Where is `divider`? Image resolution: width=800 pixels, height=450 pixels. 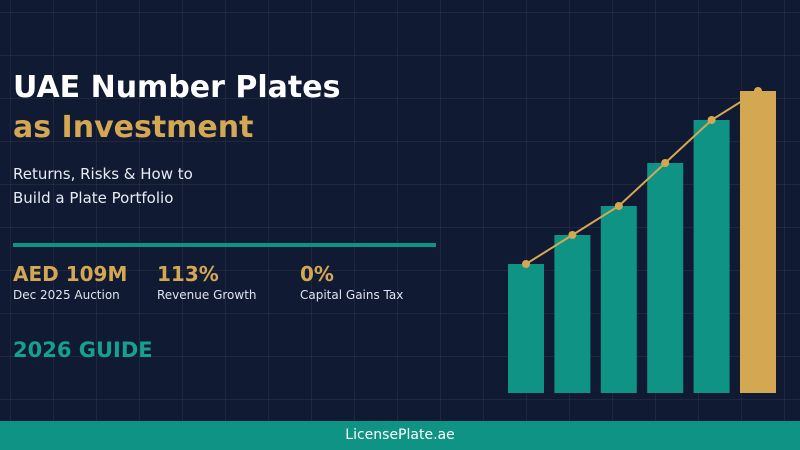
divider is located at coordinates (224, 245).